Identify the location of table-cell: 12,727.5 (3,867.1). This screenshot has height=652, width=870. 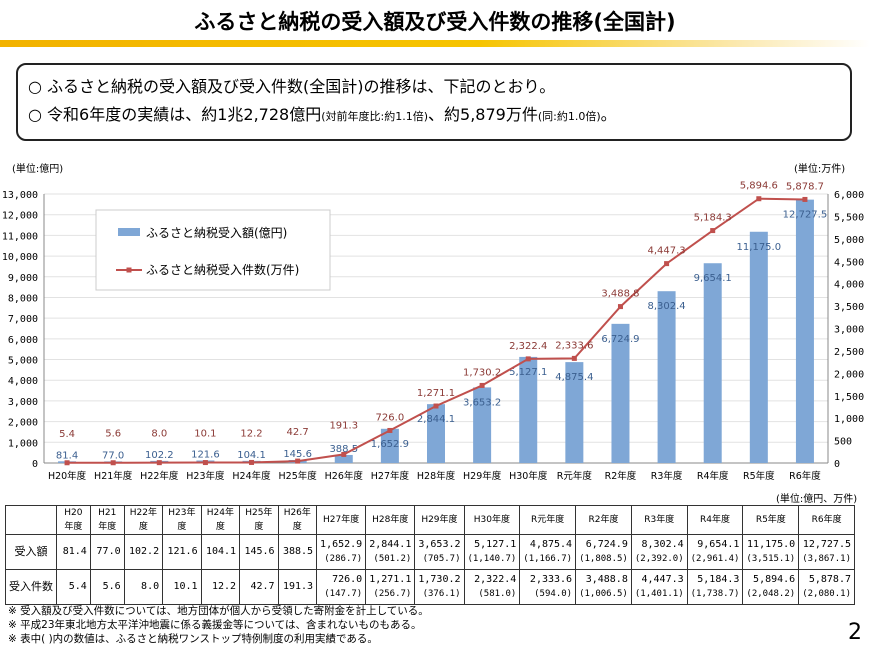
(826, 552).